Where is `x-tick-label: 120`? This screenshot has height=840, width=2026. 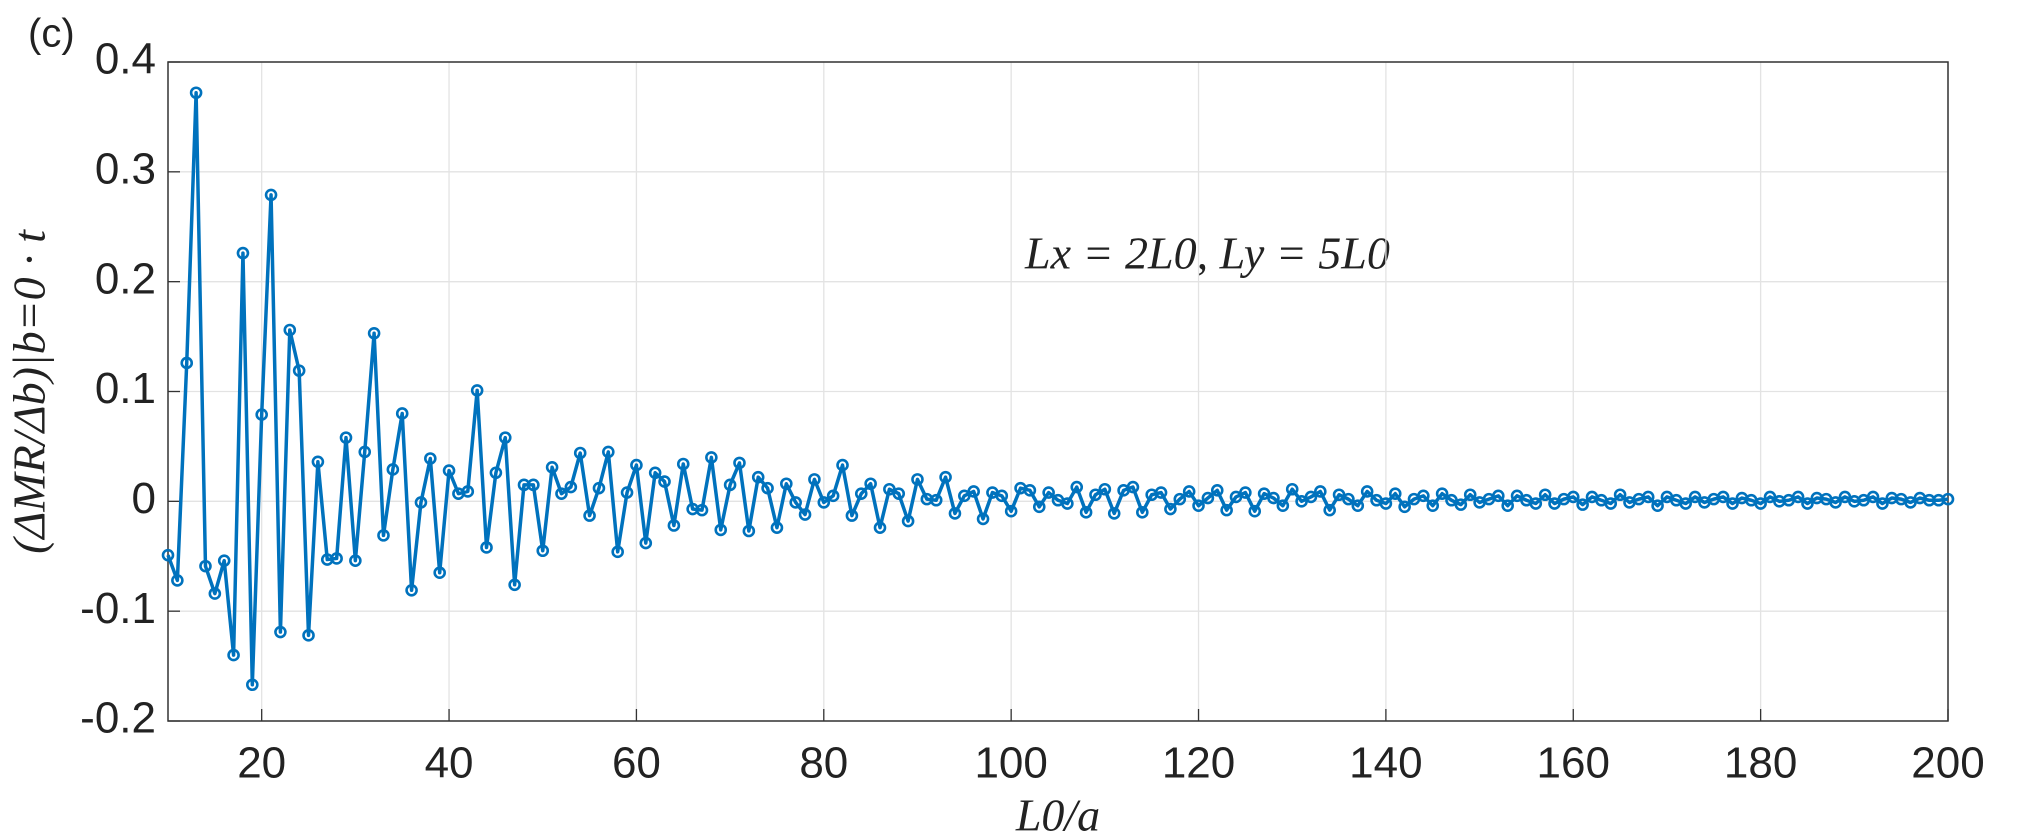 x-tick-label: 120 is located at coordinates (1198, 763).